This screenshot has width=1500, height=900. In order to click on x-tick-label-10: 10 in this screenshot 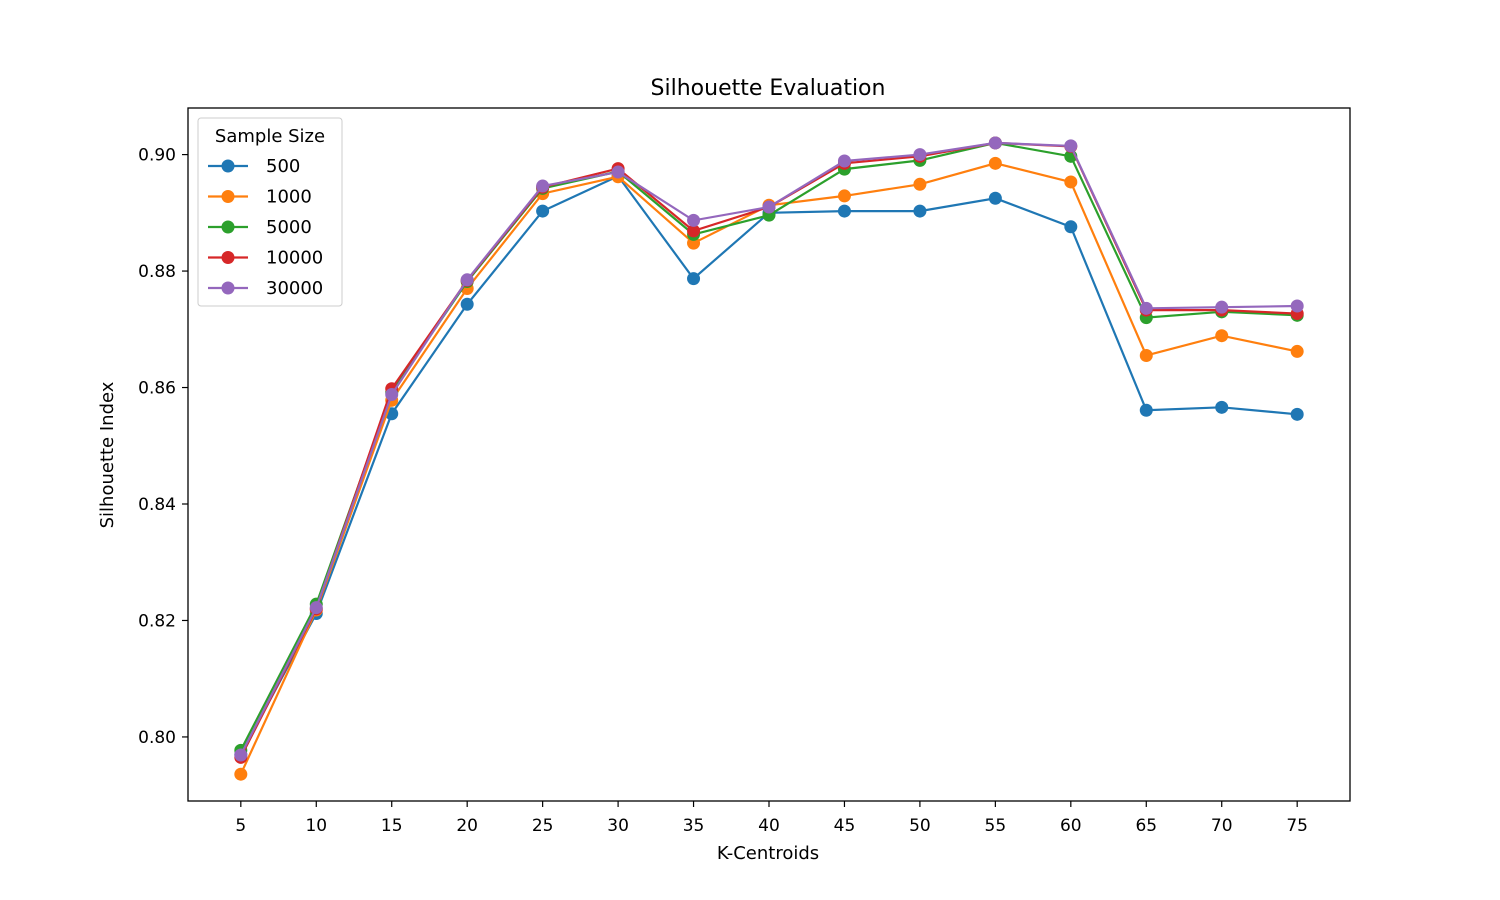, I will do `click(316, 826)`.